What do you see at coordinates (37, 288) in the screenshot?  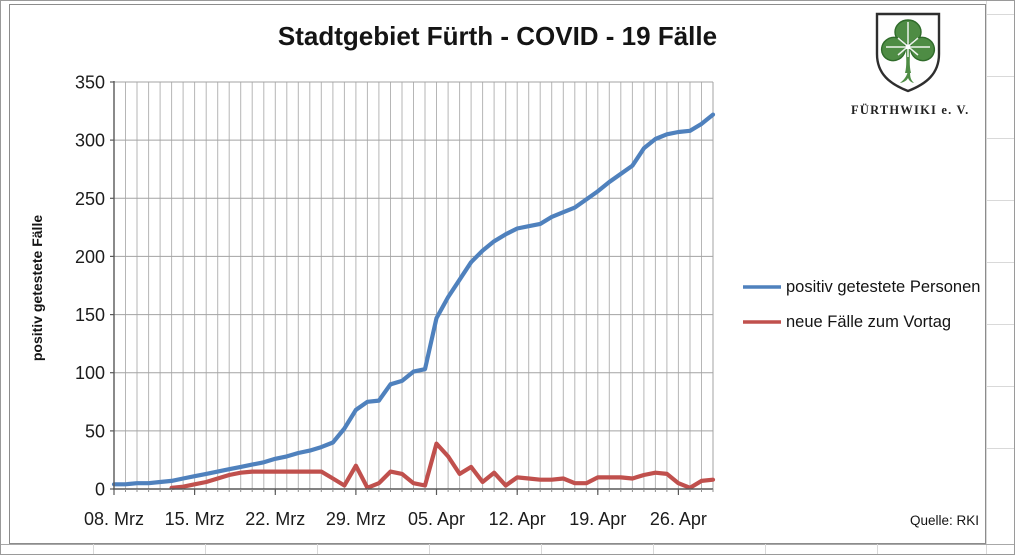 I see `y-axis-title: positiv getestete Fälle` at bounding box center [37, 288].